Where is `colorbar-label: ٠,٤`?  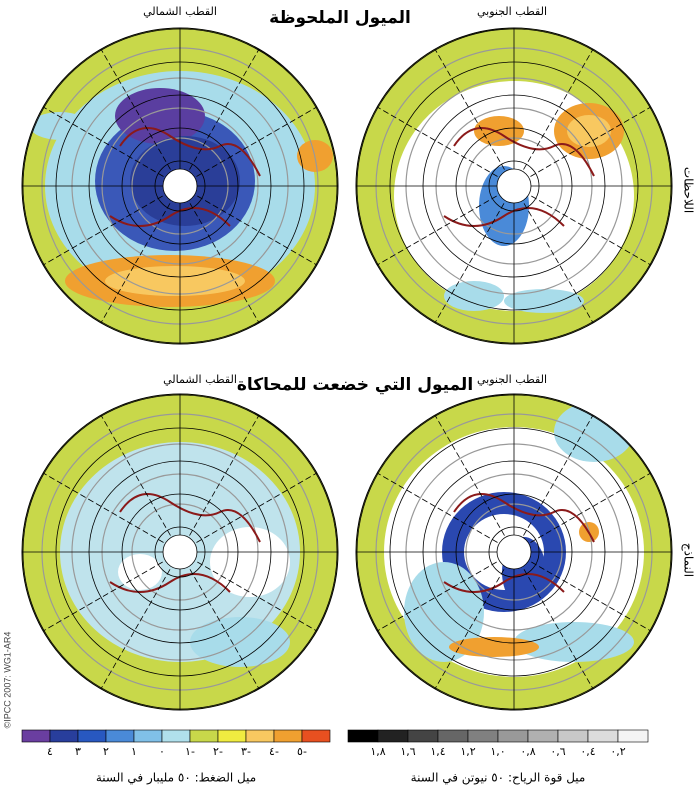
colorbar-label: ٠,٤ is located at coordinates (587, 751).